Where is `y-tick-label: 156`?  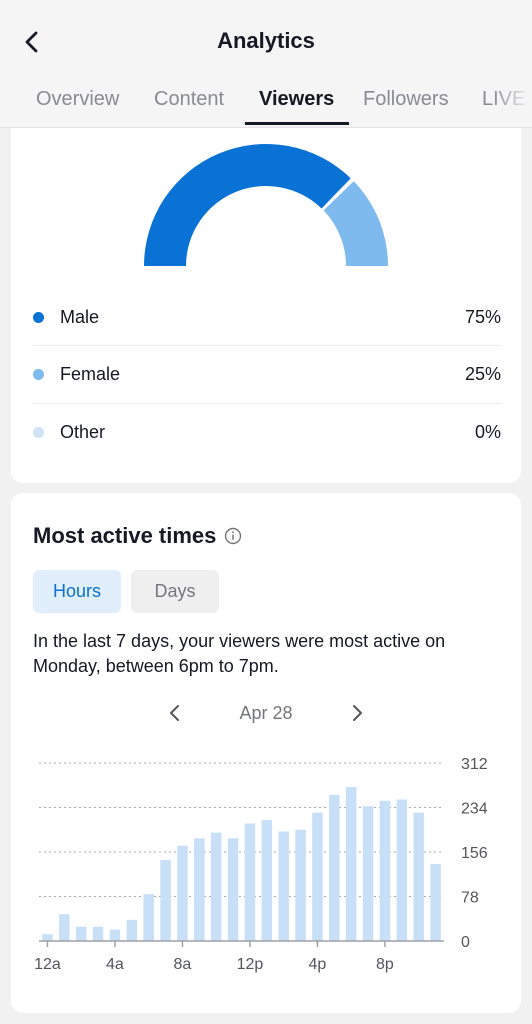 y-tick-label: 156 is located at coordinates (474, 853).